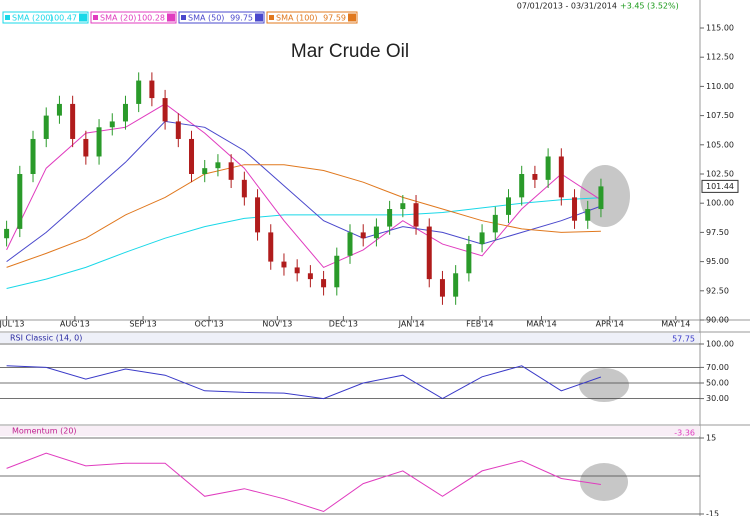 This screenshot has height=520, width=750. Describe the element at coordinates (712, 513) in the screenshot. I see `y-tick-label: -15` at that location.